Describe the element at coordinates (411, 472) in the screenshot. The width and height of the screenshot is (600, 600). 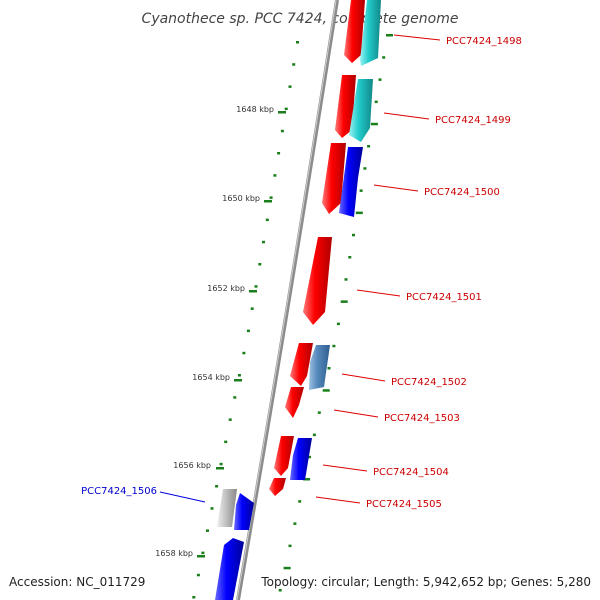
I see `gene-label-PCC7424_1504: PCC7424_1504` at that location.